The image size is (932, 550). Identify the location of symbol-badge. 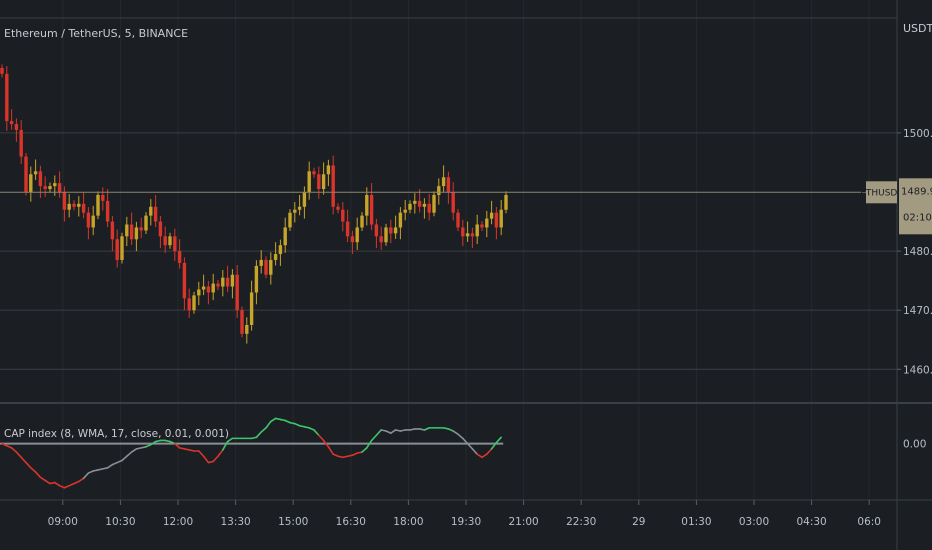
(881, 192).